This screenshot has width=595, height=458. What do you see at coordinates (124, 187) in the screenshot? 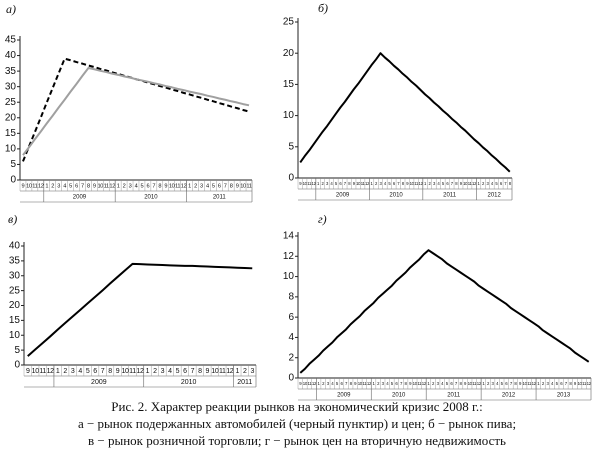
I see `x-tick-label: 2` at bounding box center [124, 187].